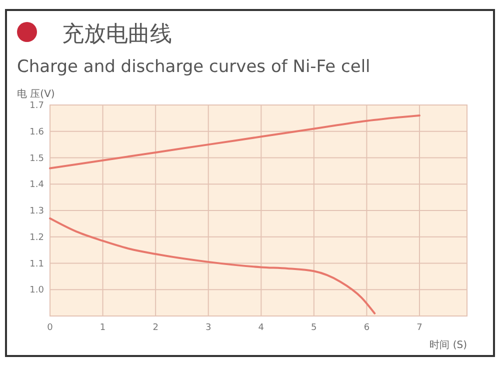 Image resolution: width=500 pixels, height=367 pixels. What do you see at coordinates (37, 159) in the screenshot?
I see `y-tick-label: 1.5` at bounding box center [37, 159].